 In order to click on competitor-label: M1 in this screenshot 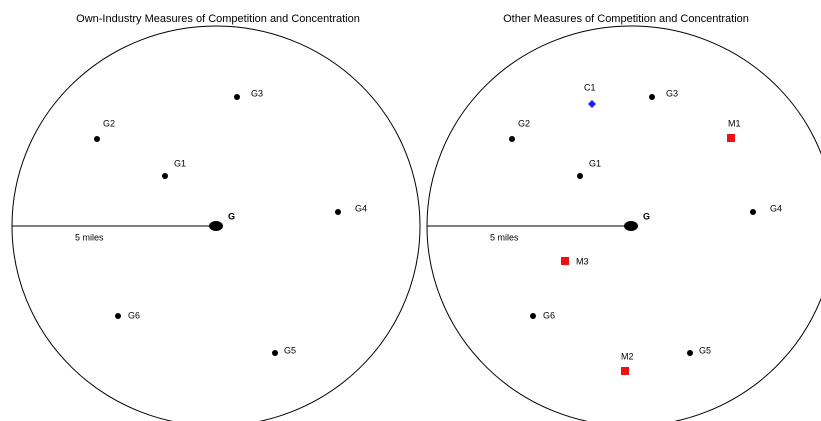, I will do `click(734, 123)`.